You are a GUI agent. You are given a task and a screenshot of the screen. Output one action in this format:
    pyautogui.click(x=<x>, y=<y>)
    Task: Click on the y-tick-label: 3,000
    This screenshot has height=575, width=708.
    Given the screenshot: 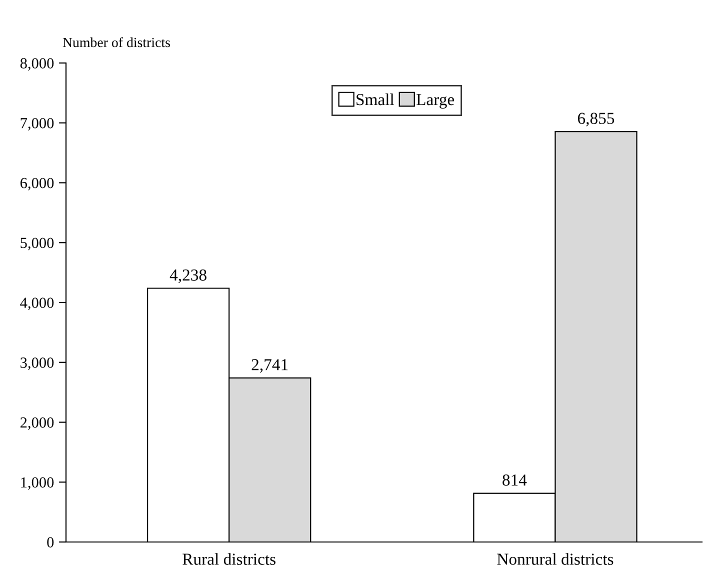 What is the action you would take?
    pyautogui.click(x=37, y=364)
    